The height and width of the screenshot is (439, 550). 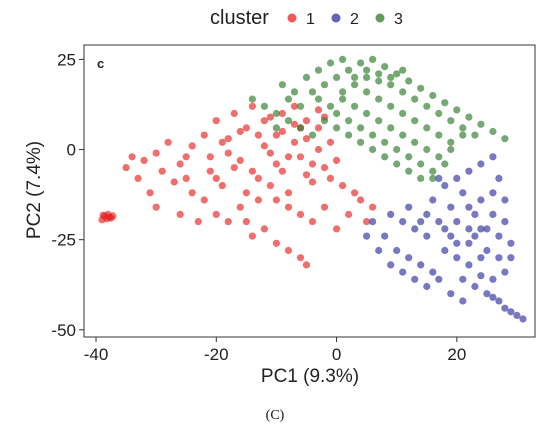 What do you see at coordinates (275, 350) in the screenshot?
I see `x-axis: -40 -20 0 20` at bounding box center [275, 350].